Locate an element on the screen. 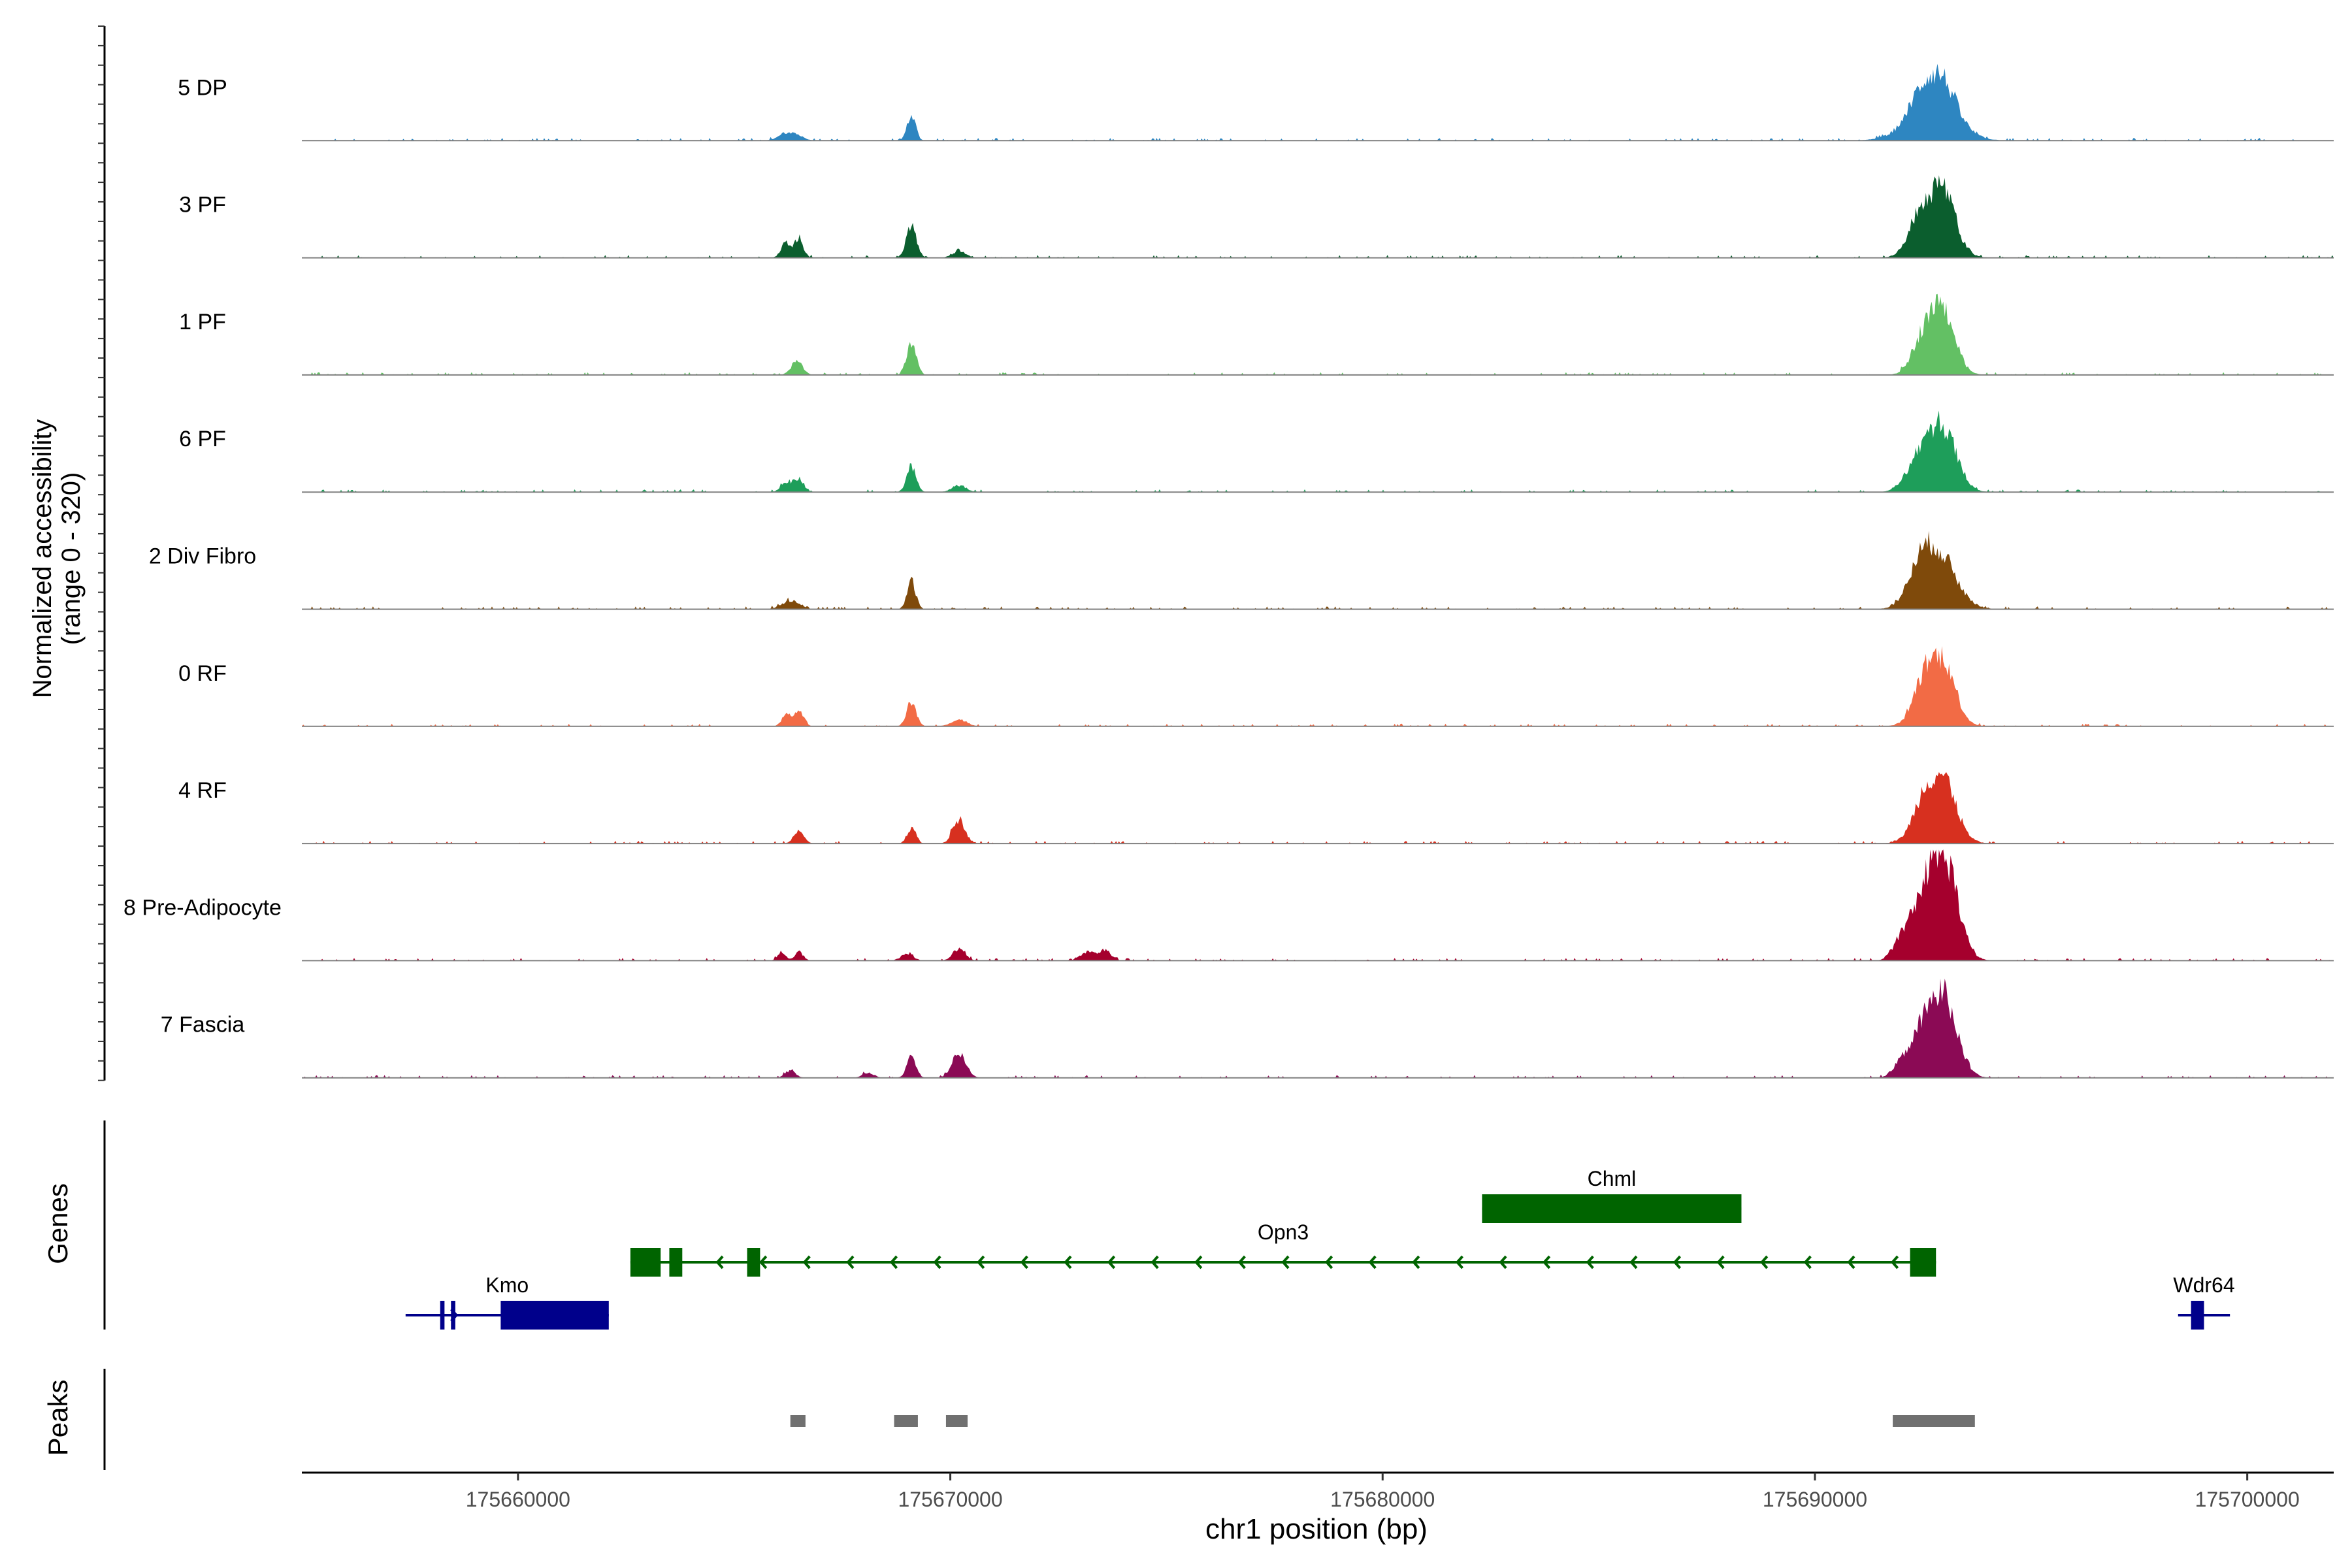  track-label: 1 PF is located at coordinates (202, 322).